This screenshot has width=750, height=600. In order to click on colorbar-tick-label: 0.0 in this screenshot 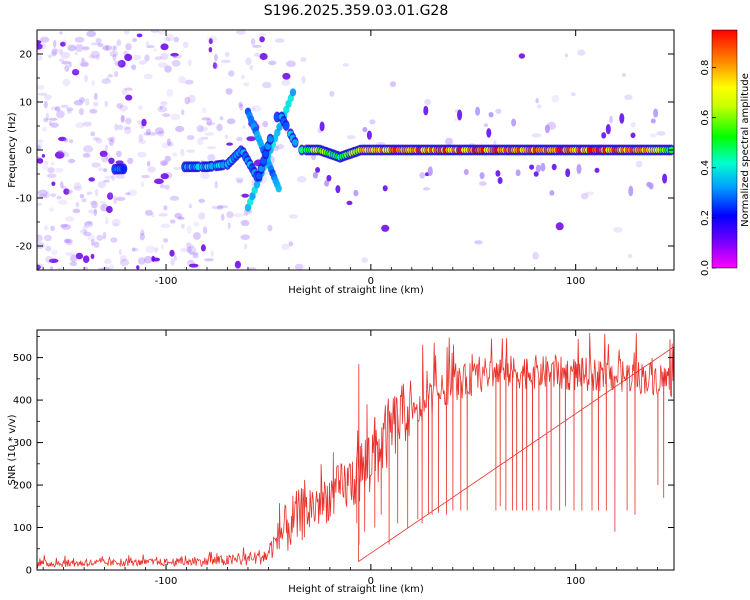, I will do `click(705, 268)`.